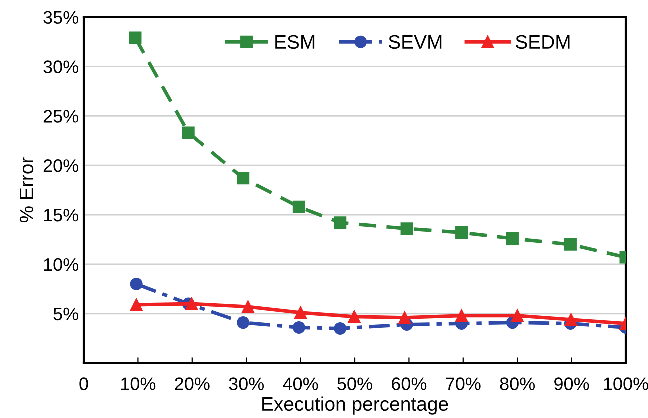 This screenshot has width=648, height=418. I want to click on y-tick-label: 10%, so click(61, 265).